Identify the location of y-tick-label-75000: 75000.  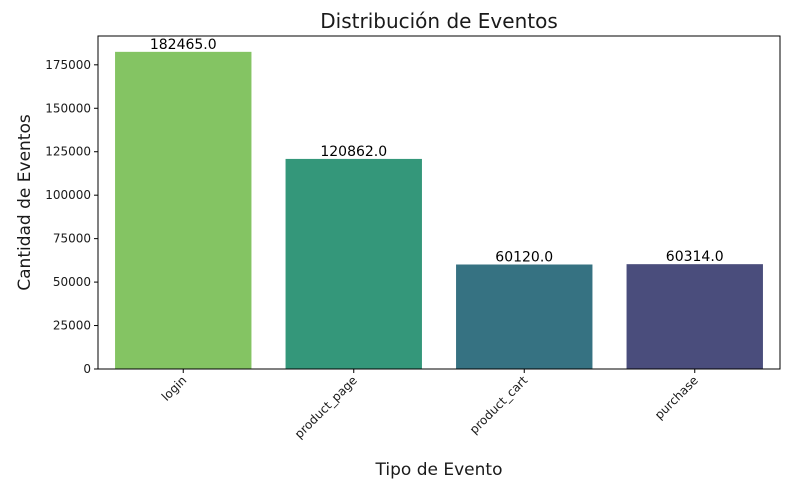
(72, 239).